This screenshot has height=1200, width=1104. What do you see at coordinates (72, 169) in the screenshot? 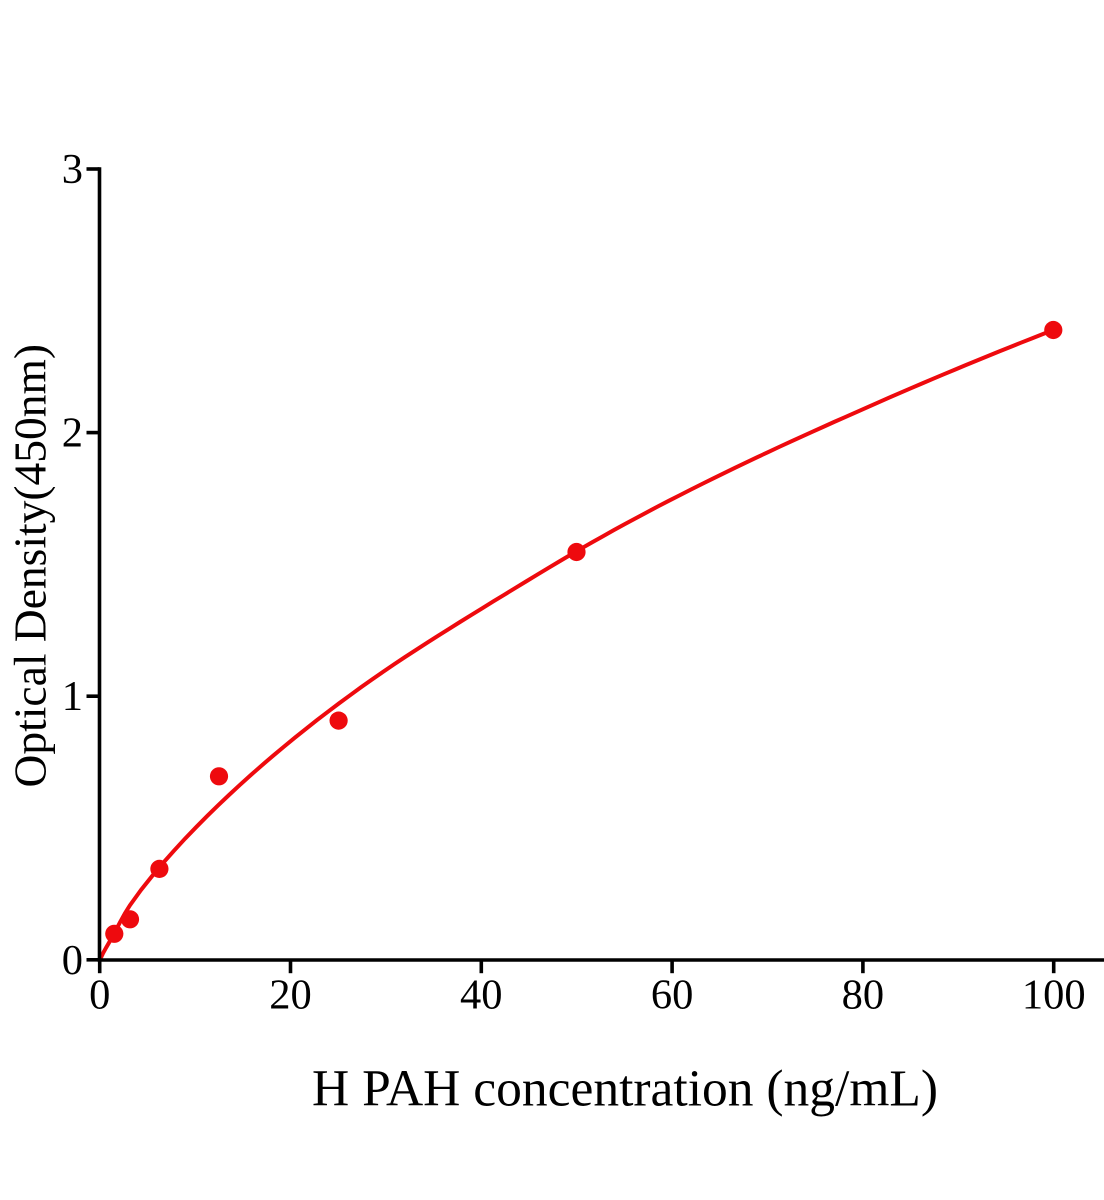
I see `svg-text: 3` at bounding box center [72, 169].